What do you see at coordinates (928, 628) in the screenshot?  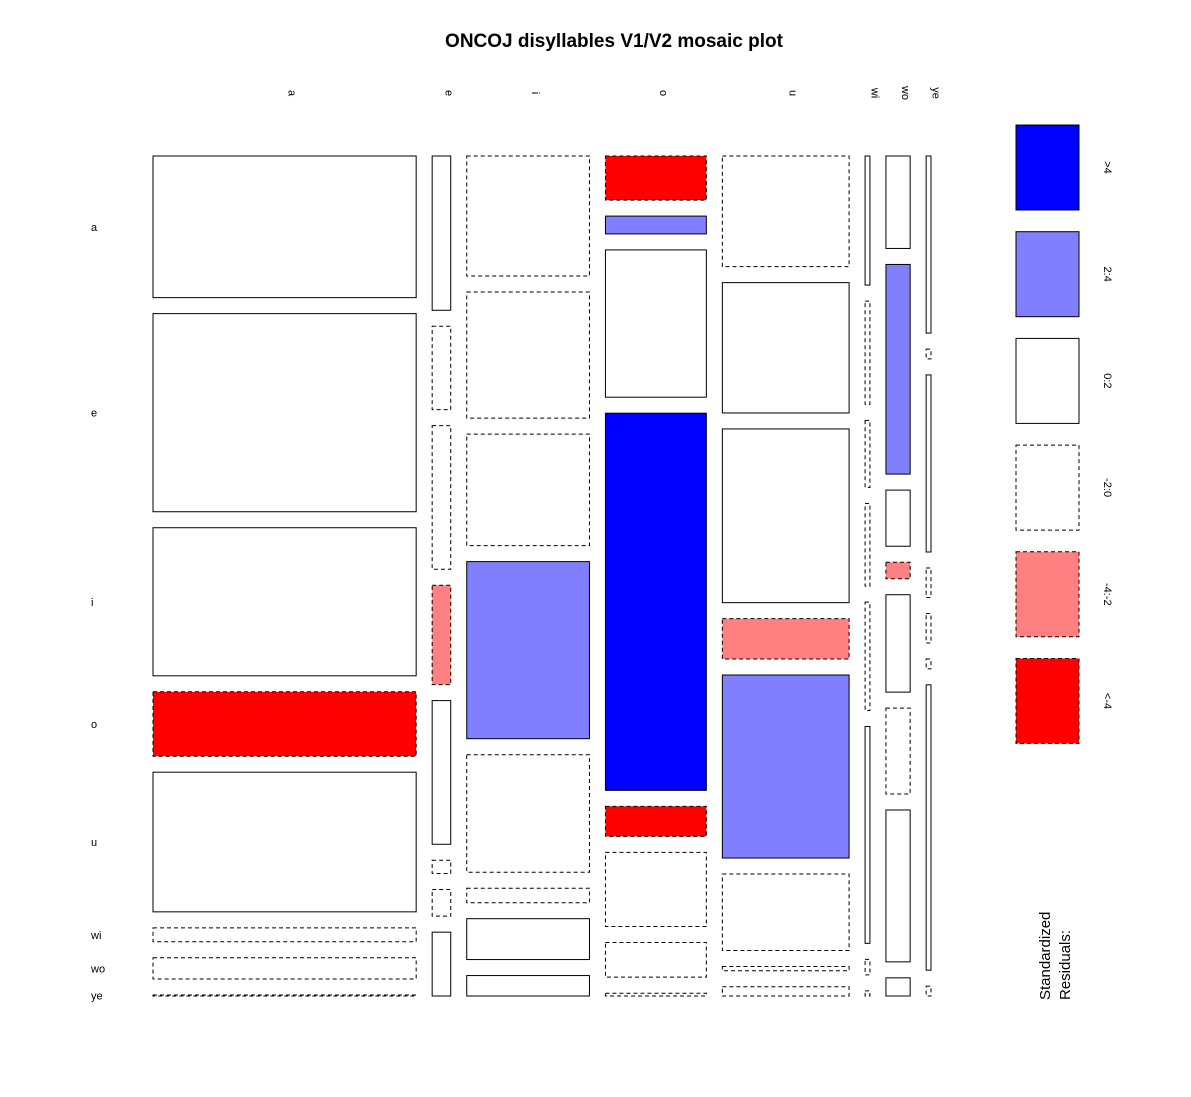 I see `mosaic-cell-ye-u` at bounding box center [928, 628].